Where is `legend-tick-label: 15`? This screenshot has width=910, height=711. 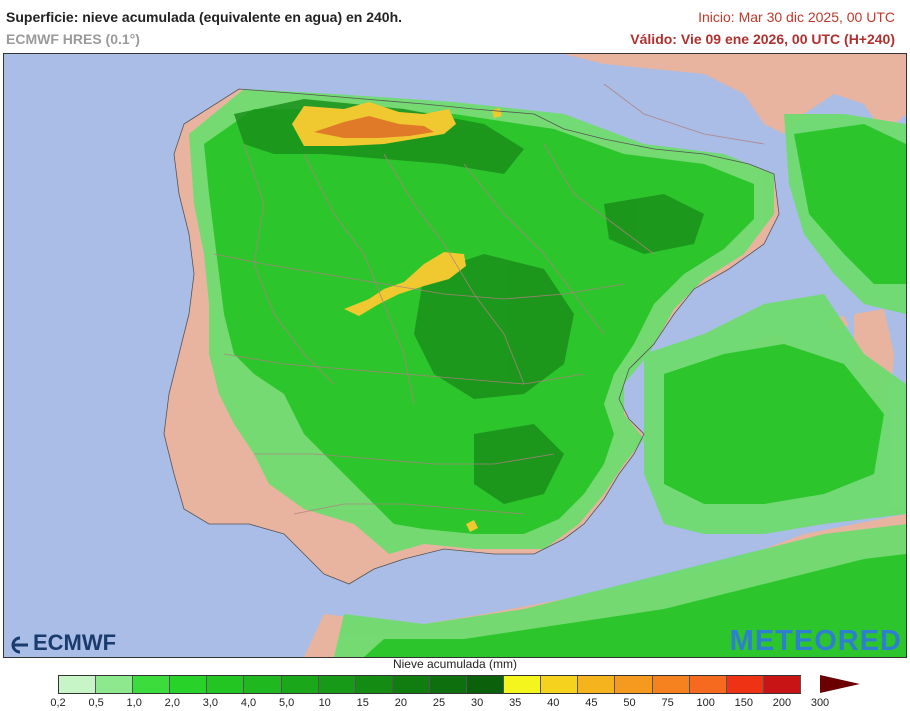
legend-tick-label: 15 is located at coordinates (362, 703).